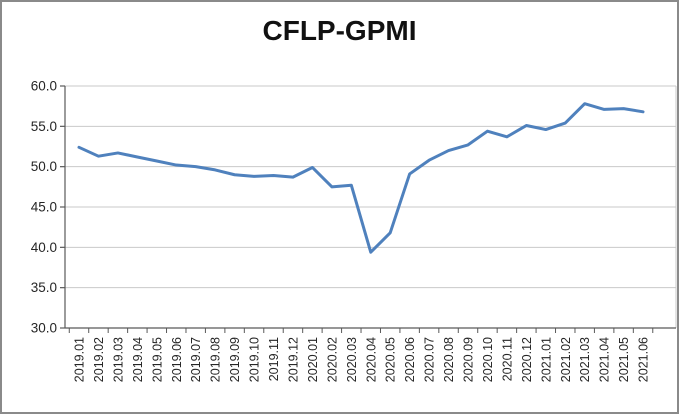 This screenshot has width=679, height=414. I want to click on x-axis-label: 2019.04, so click(138, 359).